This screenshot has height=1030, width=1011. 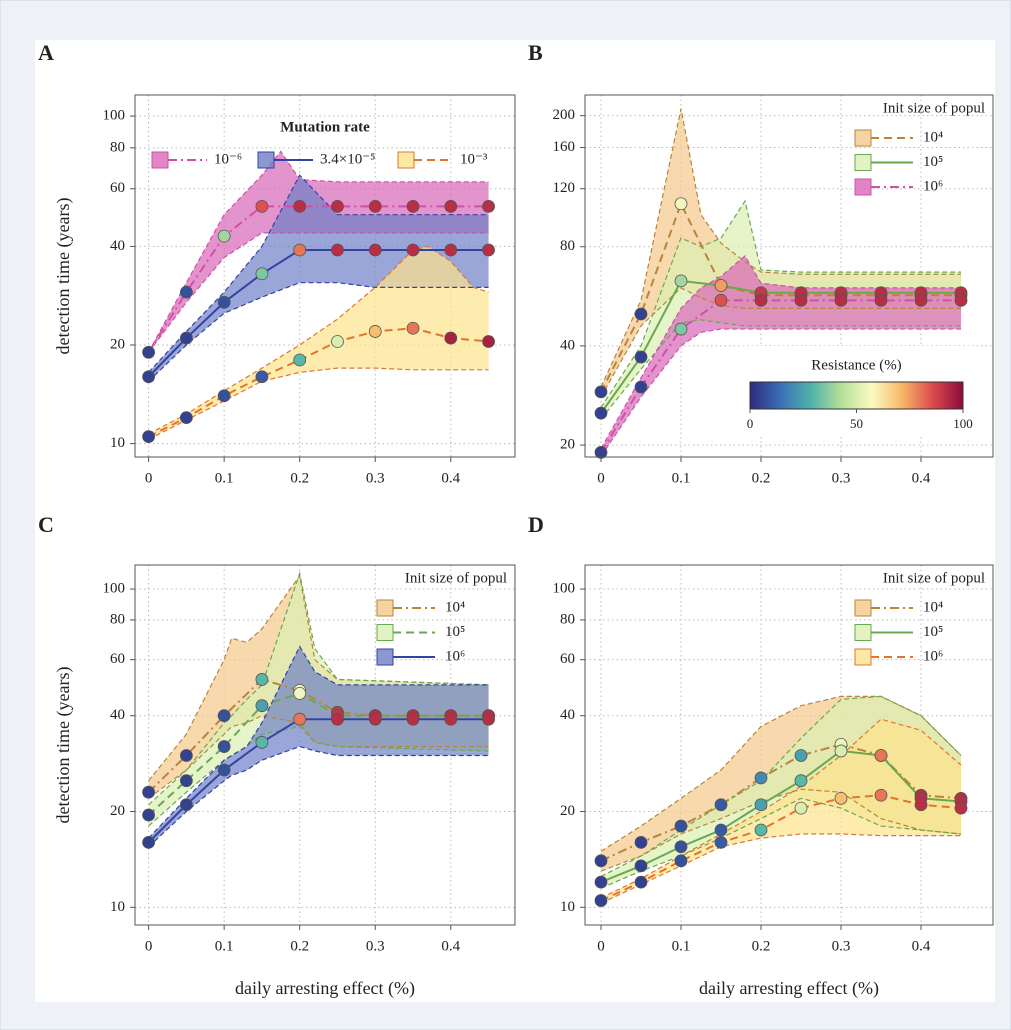 I want to click on y-tick-label: 60, so click(x=117, y=188).